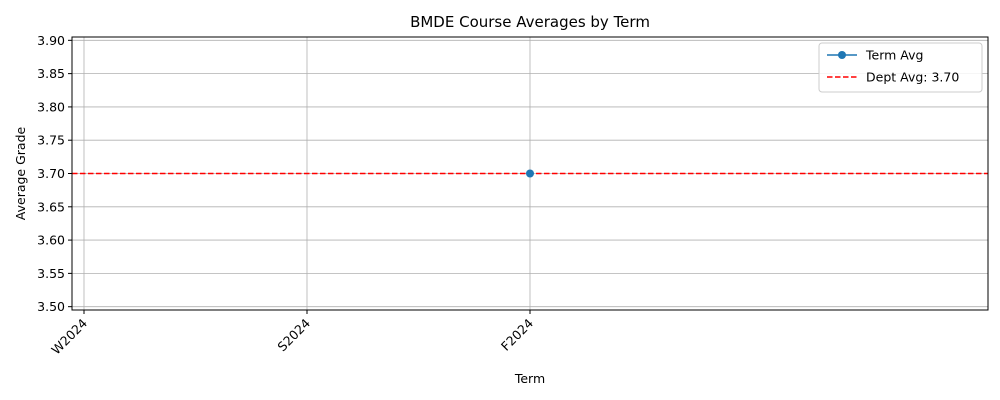  I want to click on chart-title: BMDE Course Averages by Term, so click(530, 22).